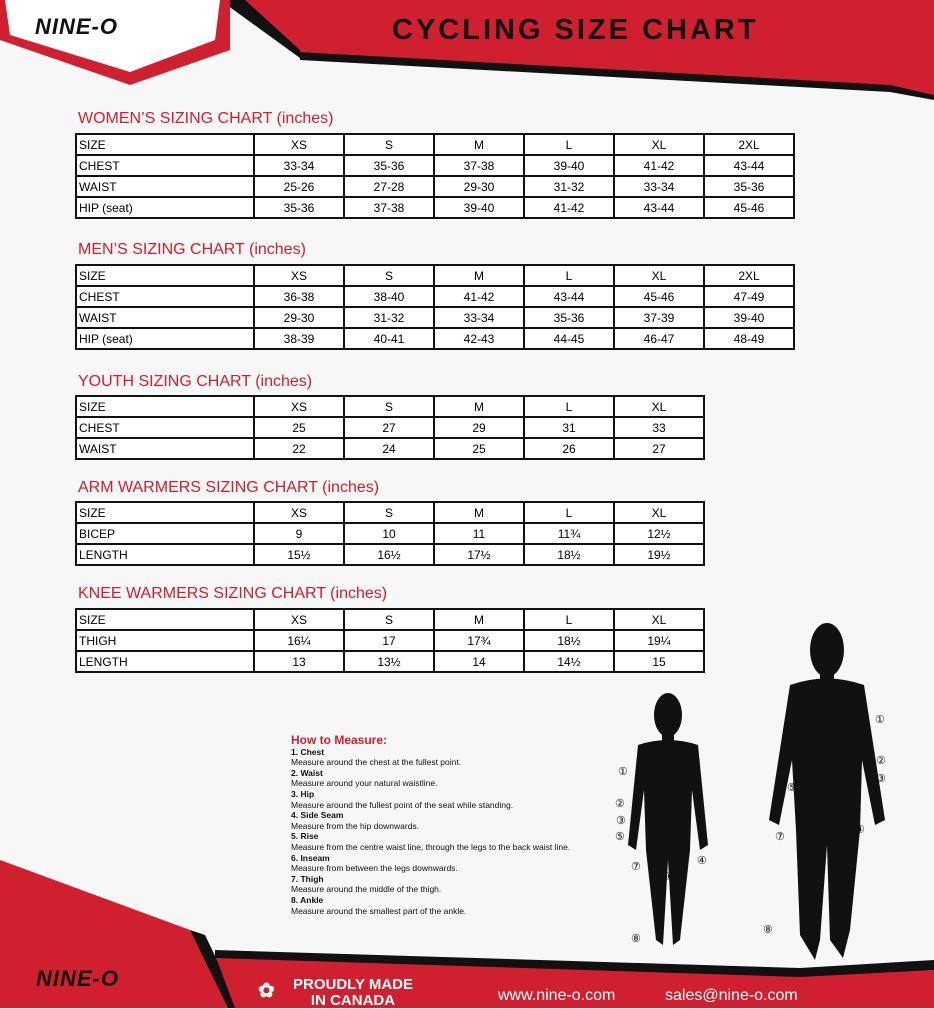 Image resolution: width=934 pixels, height=1009 pixels. I want to click on table-row: LENGTH 13 13½ 14 14½ 15, so click(390, 661).